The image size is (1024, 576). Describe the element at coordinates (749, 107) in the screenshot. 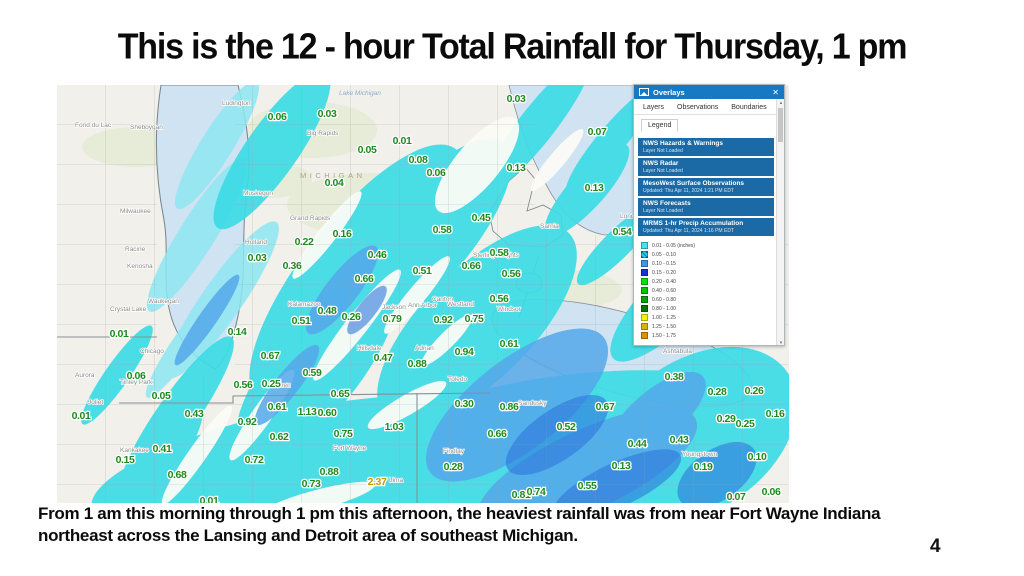

I see `tab-boundaries: Boundaries` at that location.